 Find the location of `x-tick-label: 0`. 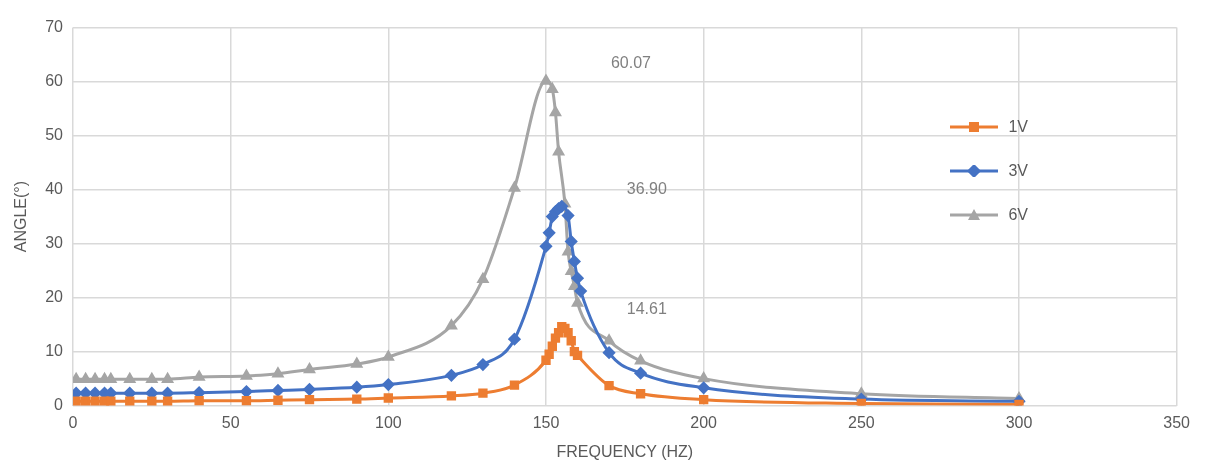

x-tick-label: 0 is located at coordinates (73, 422).